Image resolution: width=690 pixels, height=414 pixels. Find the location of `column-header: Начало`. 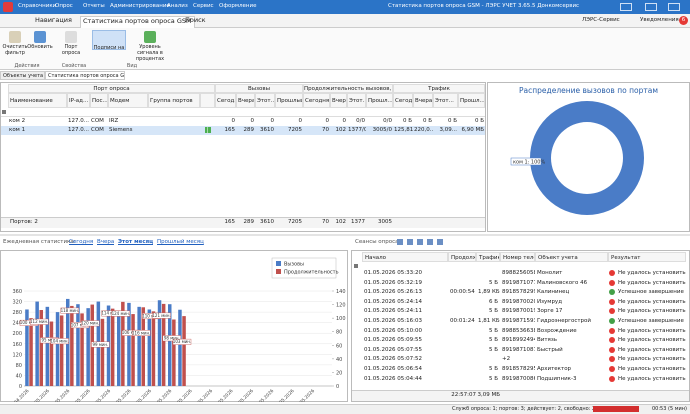

column-header: Начало is located at coordinates (405, 257).